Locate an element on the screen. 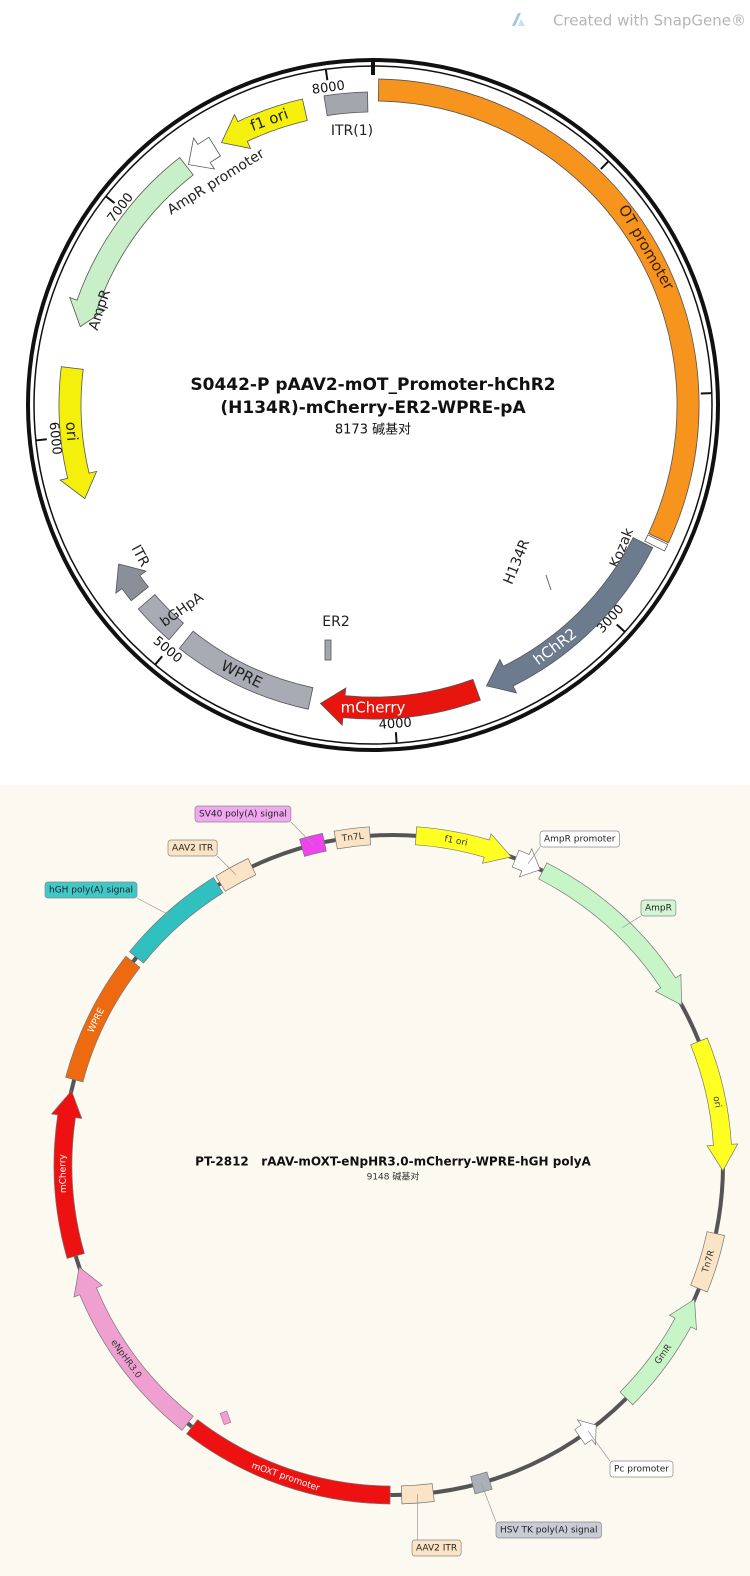 This screenshot has height=1576, width=750. tick-label: 8000 is located at coordinates (328, 87).